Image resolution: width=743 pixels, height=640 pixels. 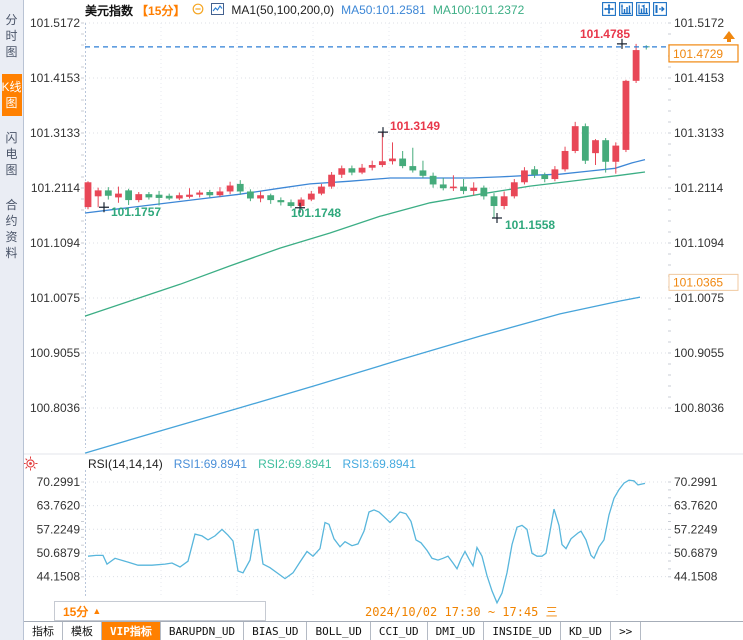 What do you see at coordinates (626, 631) in the screenshot?
I see `indicator-tab-: >>` at bounding box center [626, 631].